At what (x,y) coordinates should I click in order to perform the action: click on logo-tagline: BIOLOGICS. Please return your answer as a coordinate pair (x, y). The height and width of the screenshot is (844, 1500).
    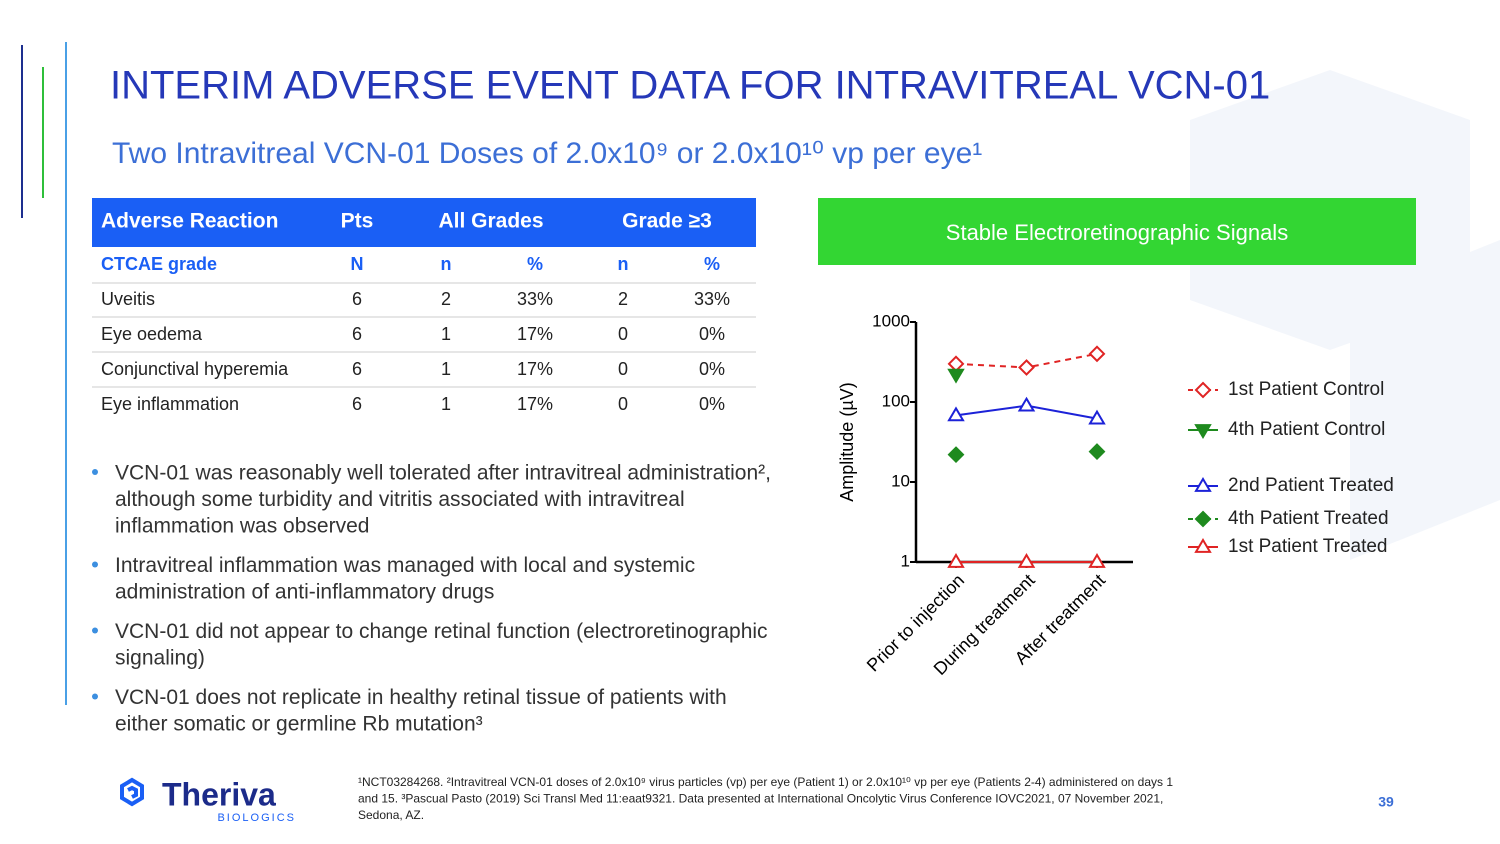
    Looking at the image, I should click on (256, 818).